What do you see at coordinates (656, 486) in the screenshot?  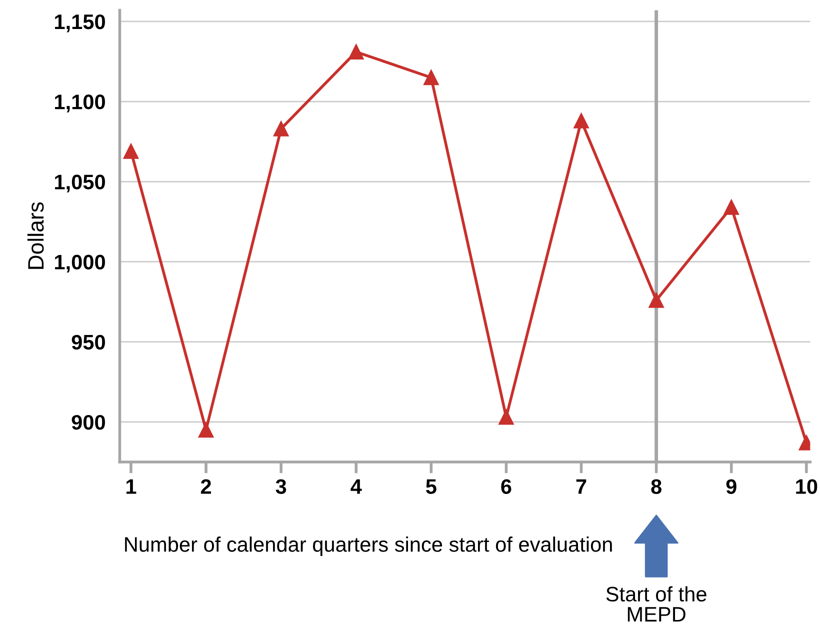 I see `x-tick-label: 8` at bounding box center [656, 486].